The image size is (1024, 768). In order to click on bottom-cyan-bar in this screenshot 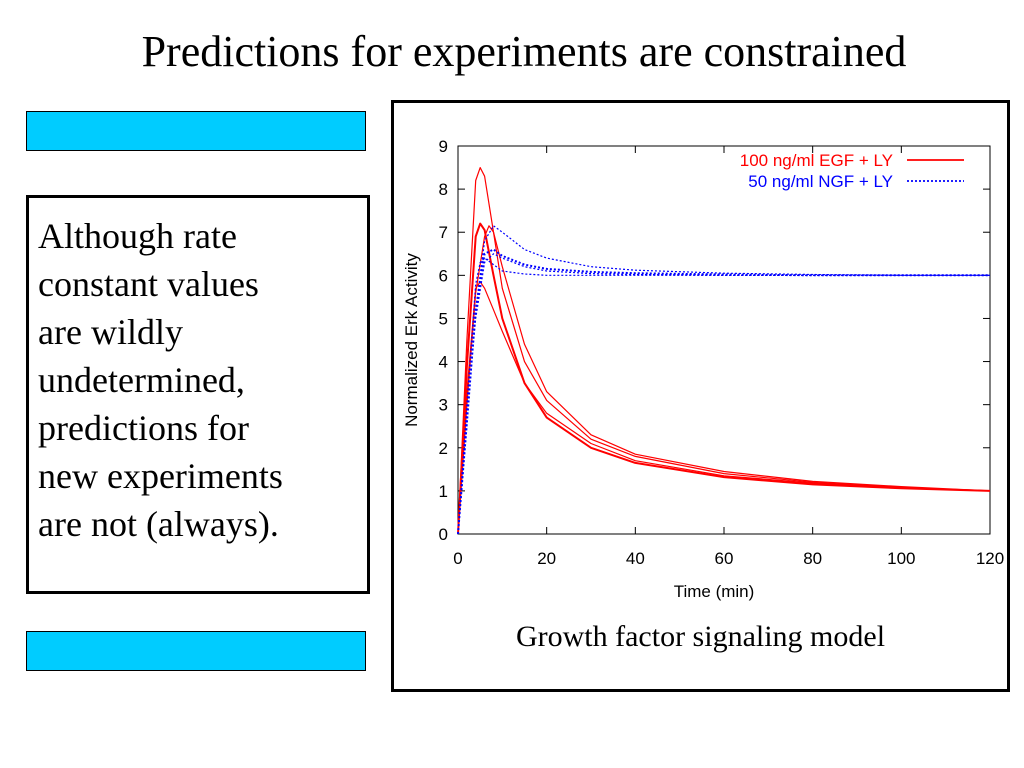, I will do `click(196, 651)`.